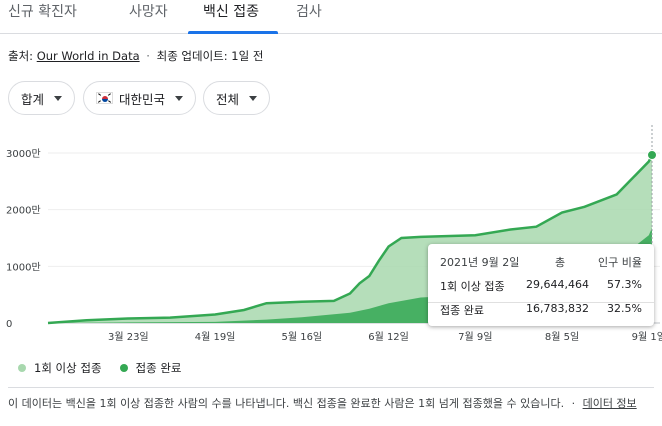  What do you see at coordinates (128, 337) in the screenshot?
I see `x-tick-label: 3월 23일` at bounding box center [128, 337].